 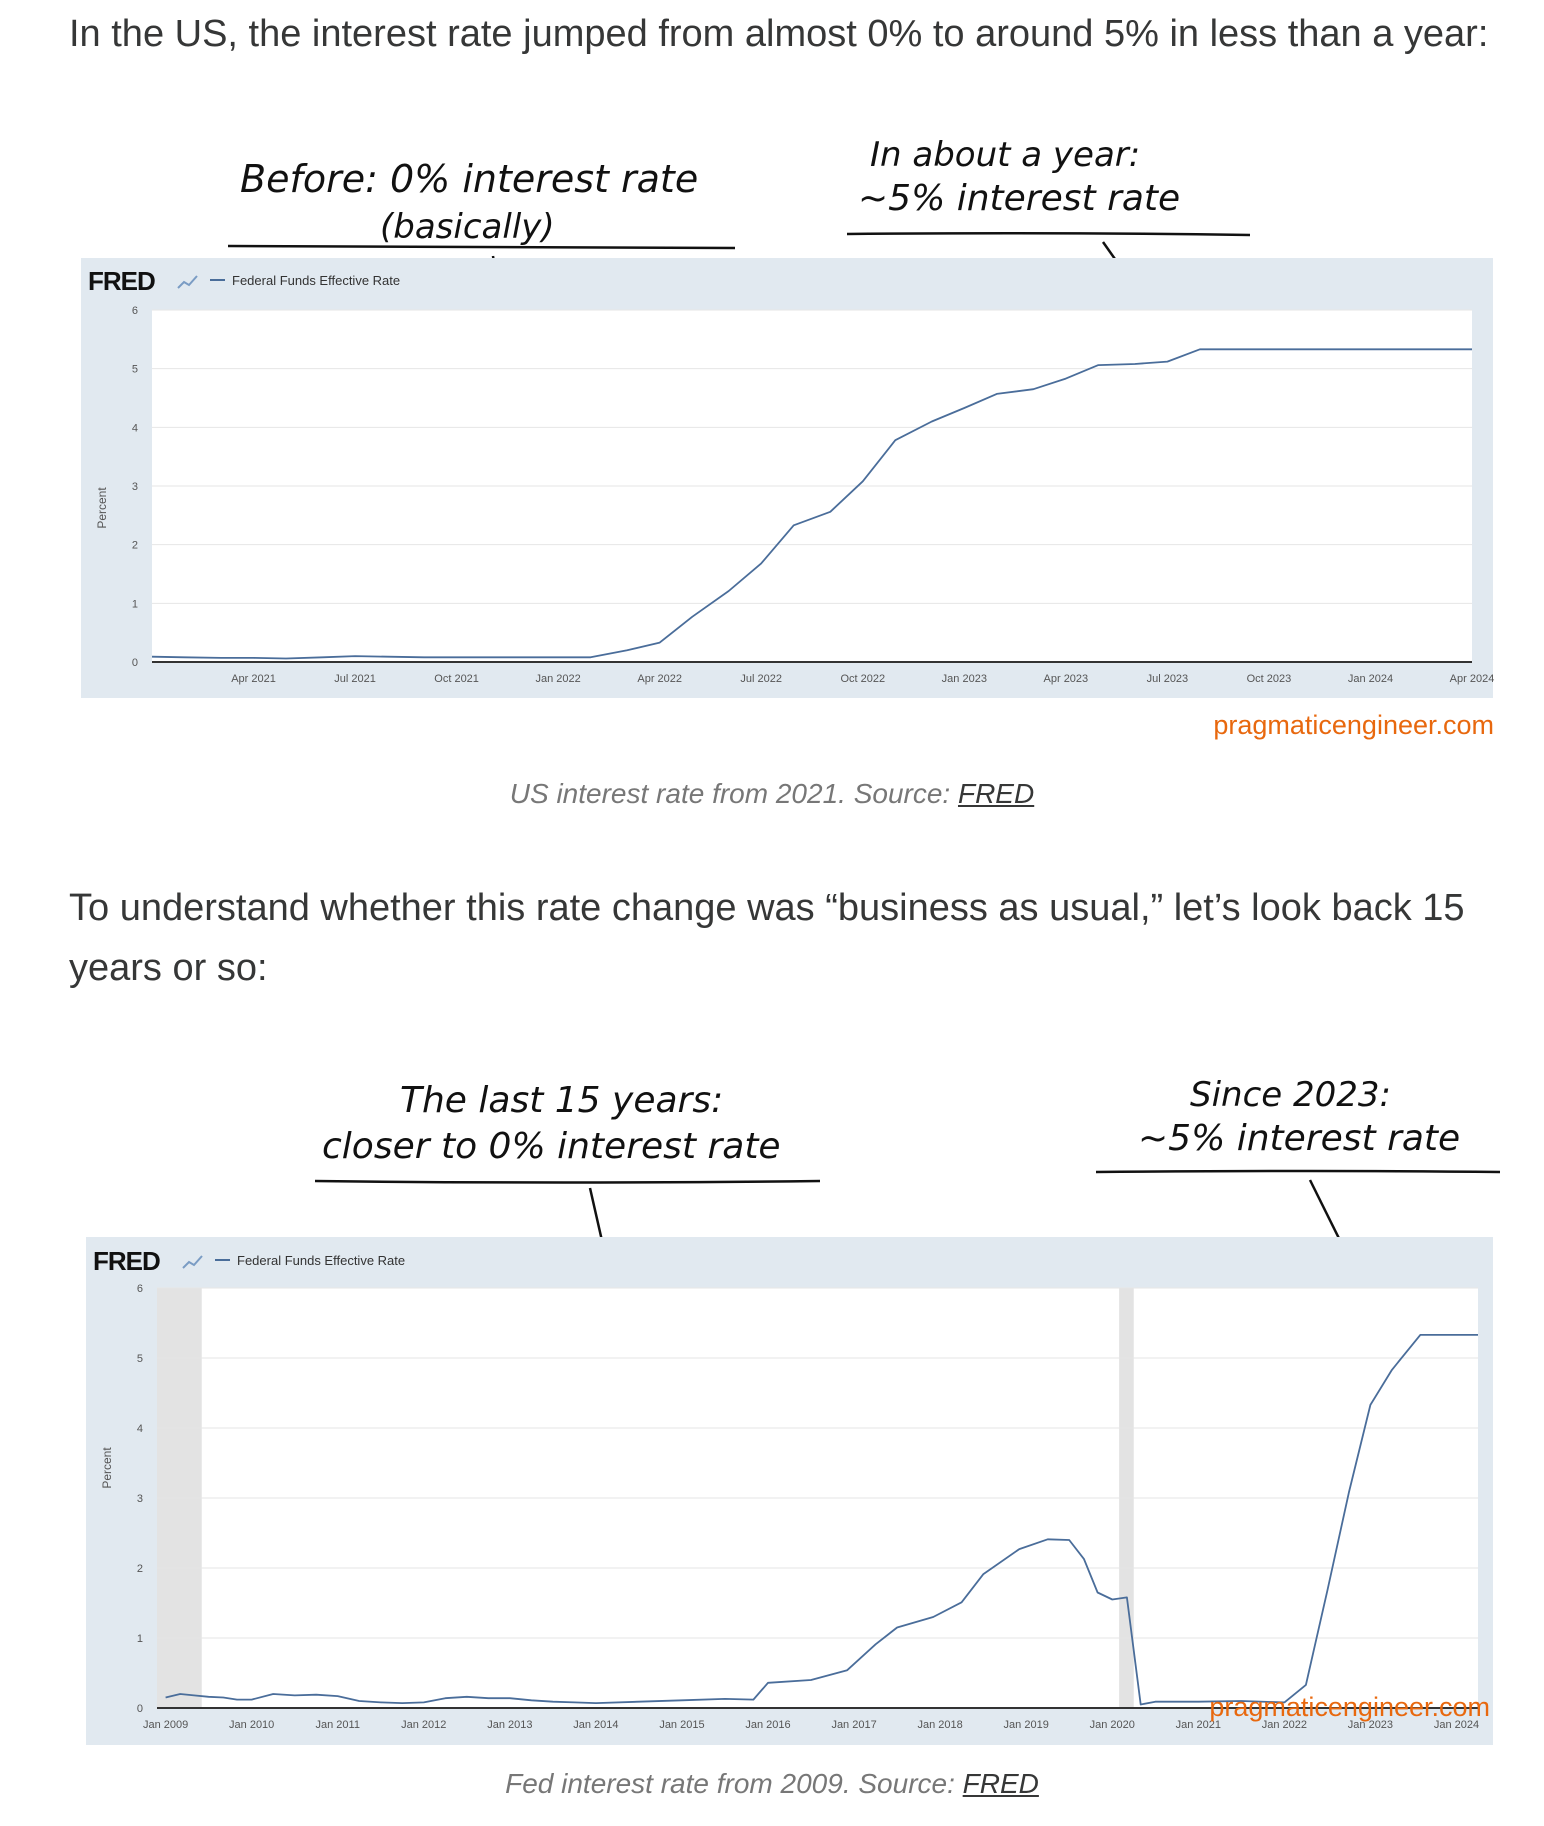 I want to click on chart-1-logo-icon, so click(x=187, y=282).